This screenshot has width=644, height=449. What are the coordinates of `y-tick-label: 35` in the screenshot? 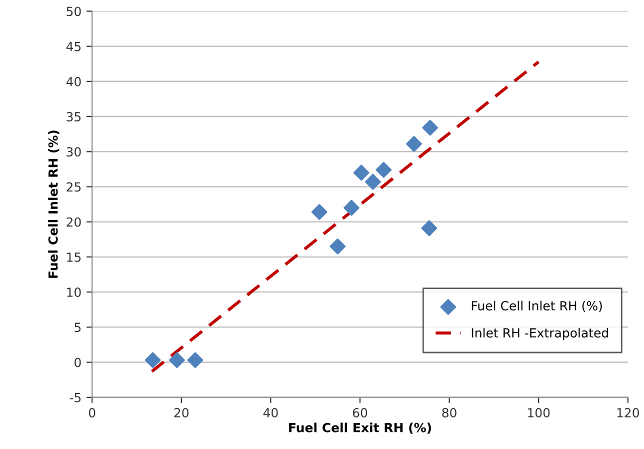 It's located at (73, 117).